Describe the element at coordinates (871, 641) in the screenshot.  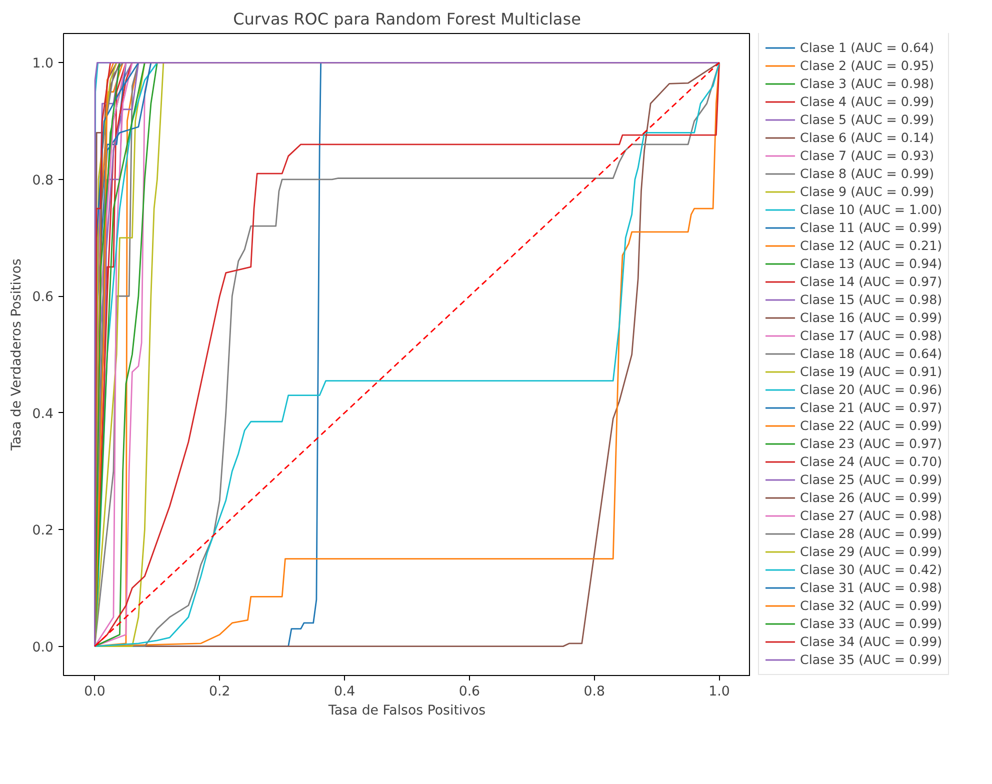
I see `legend-label: Clase 34 (AUC = 0.99)` at that location.